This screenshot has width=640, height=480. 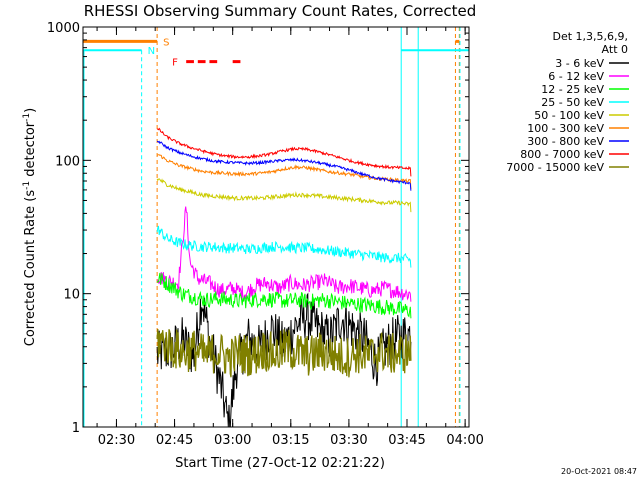 I want to click on night-flag-label: N, so click(x=151, y=51).